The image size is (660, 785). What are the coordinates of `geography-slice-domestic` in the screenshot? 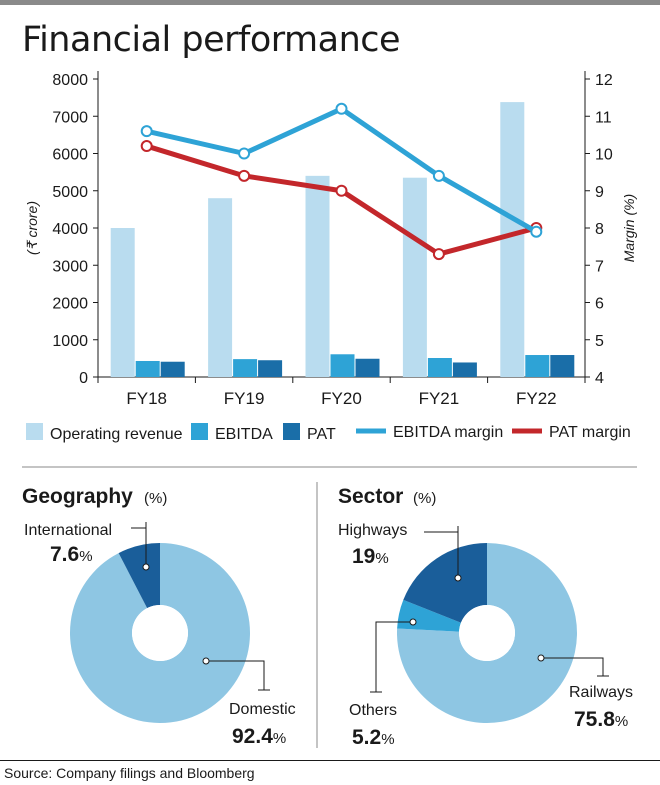 It's located at (159, 633).